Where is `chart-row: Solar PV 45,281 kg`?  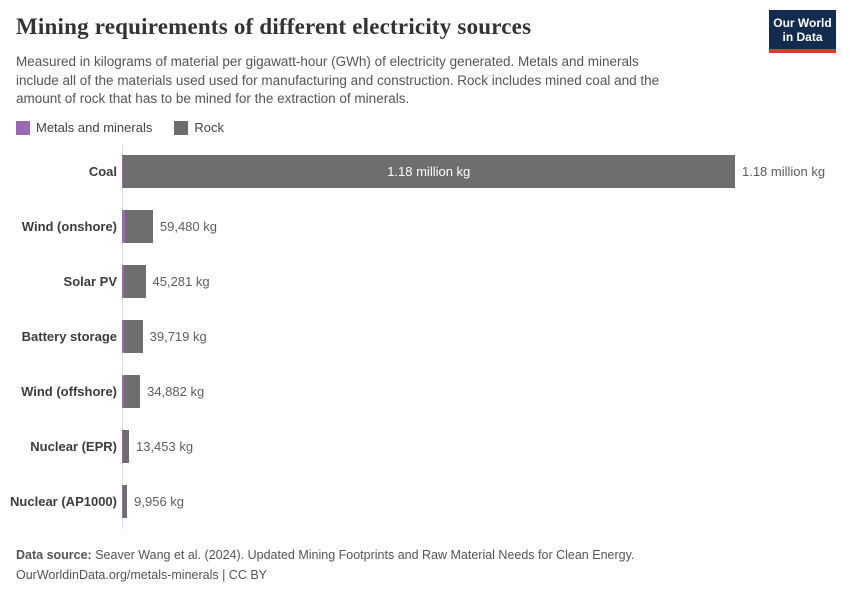 chart-row: Solar PV 45,281 kg is located at coordinates (425, 281).